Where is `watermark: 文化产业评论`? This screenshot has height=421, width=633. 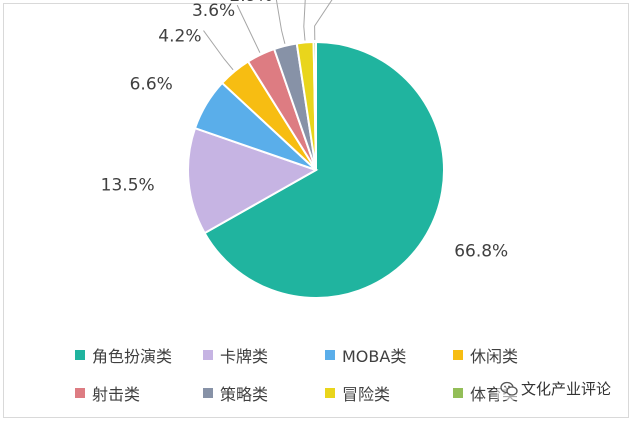
watermark: 文化产业评论 is located at coordinates (556, 388).